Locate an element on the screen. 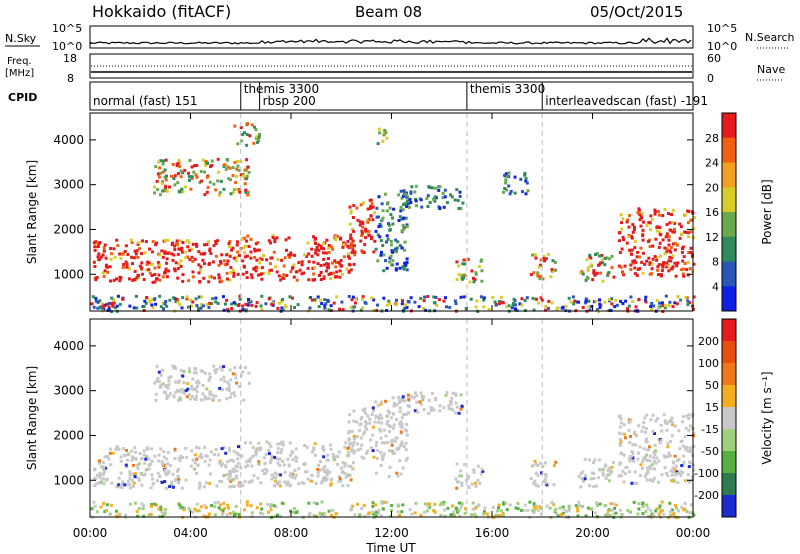 This screenshot has width=800, height=554. cpid-label: CPID is located at coordinates (22, 97).